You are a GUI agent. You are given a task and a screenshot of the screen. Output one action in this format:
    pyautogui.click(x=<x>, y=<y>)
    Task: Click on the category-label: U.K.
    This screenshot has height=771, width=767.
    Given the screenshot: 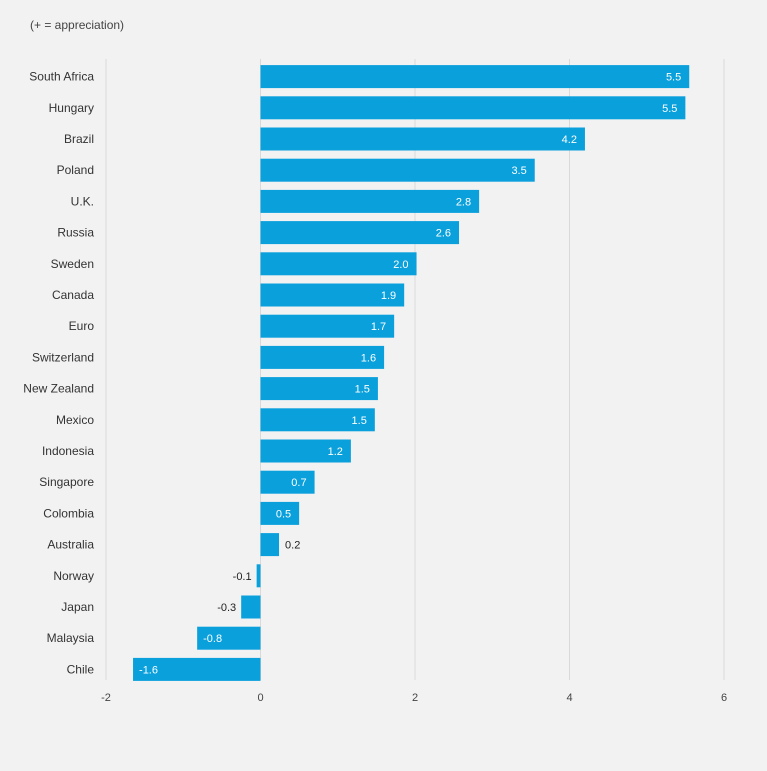 What is the action you would take?
    pyautogui.click(x=82, y=201)
    